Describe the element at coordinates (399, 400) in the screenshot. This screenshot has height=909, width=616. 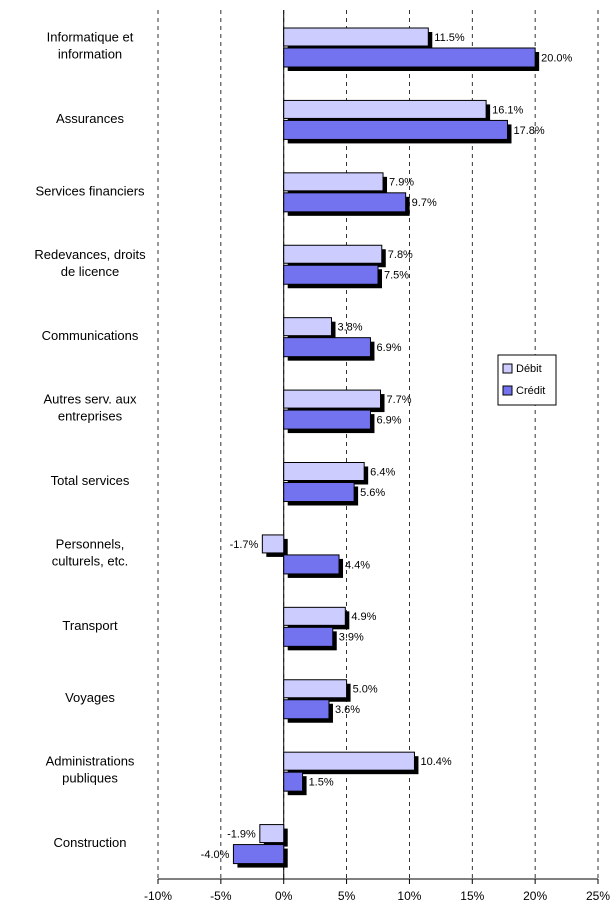
I see `value-label: 7.7%` at that location.